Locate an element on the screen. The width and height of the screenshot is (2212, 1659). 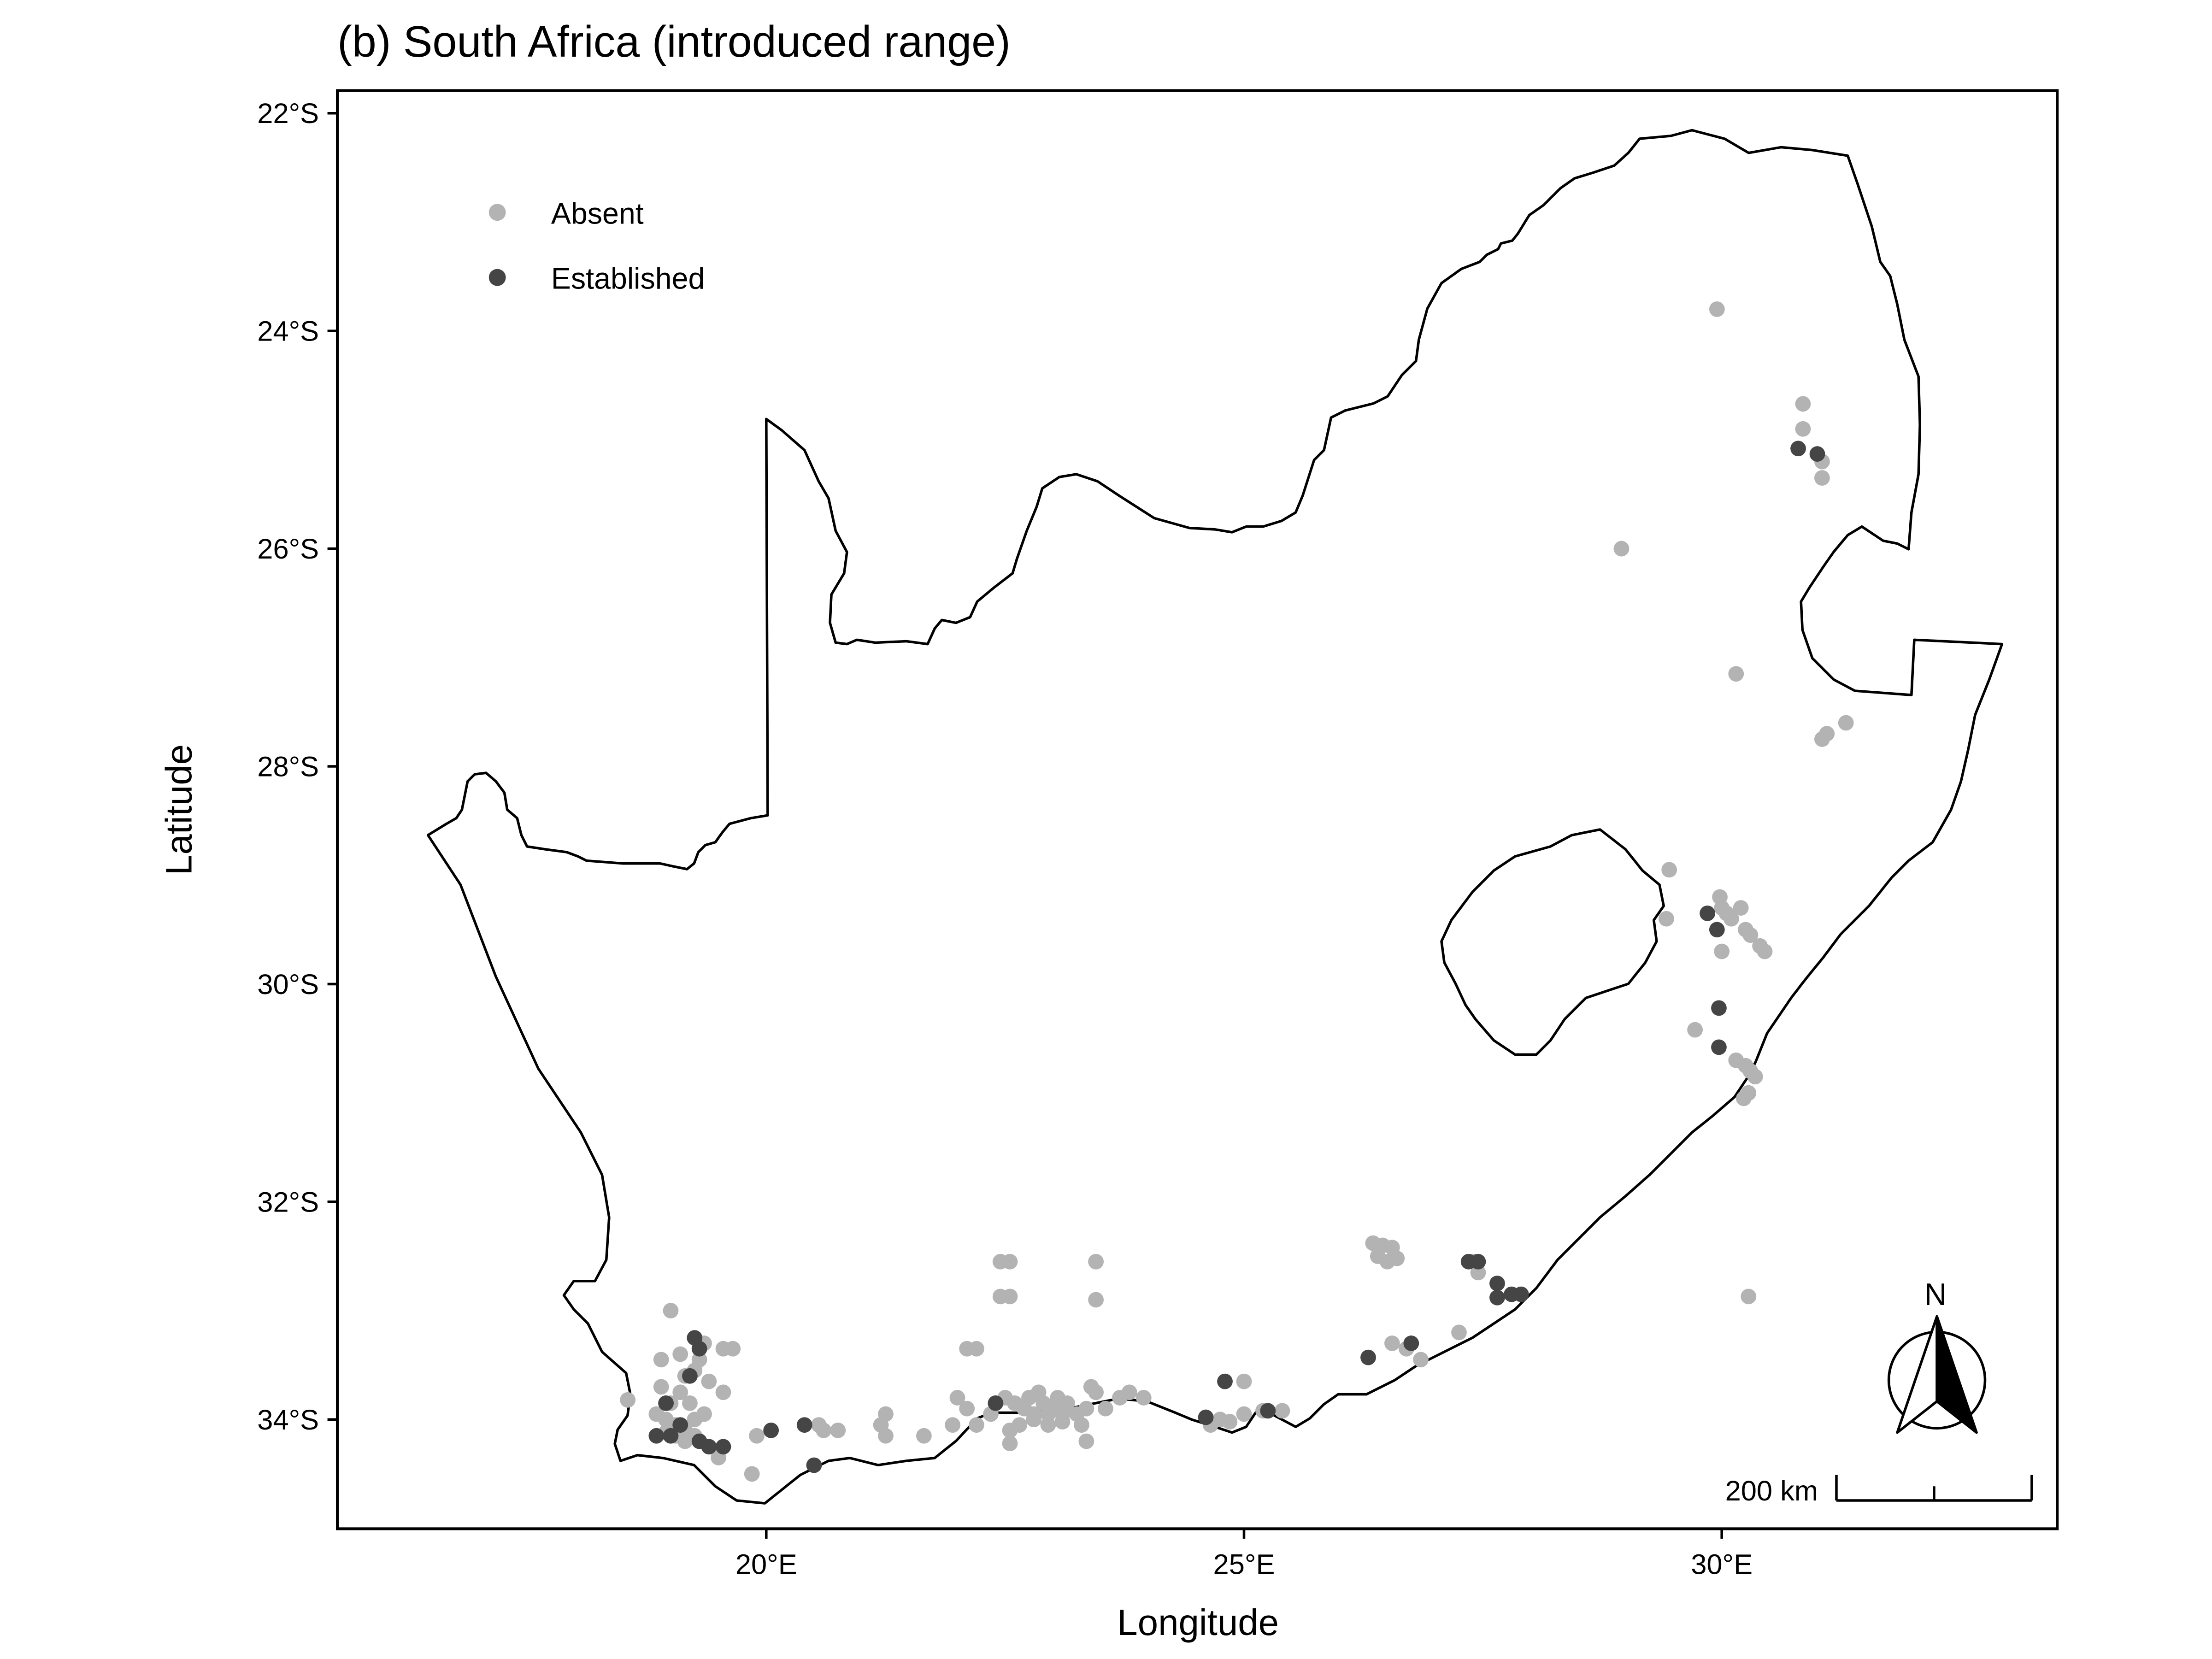
y-tick-label: 22°S is located at coordinates (288, 113).